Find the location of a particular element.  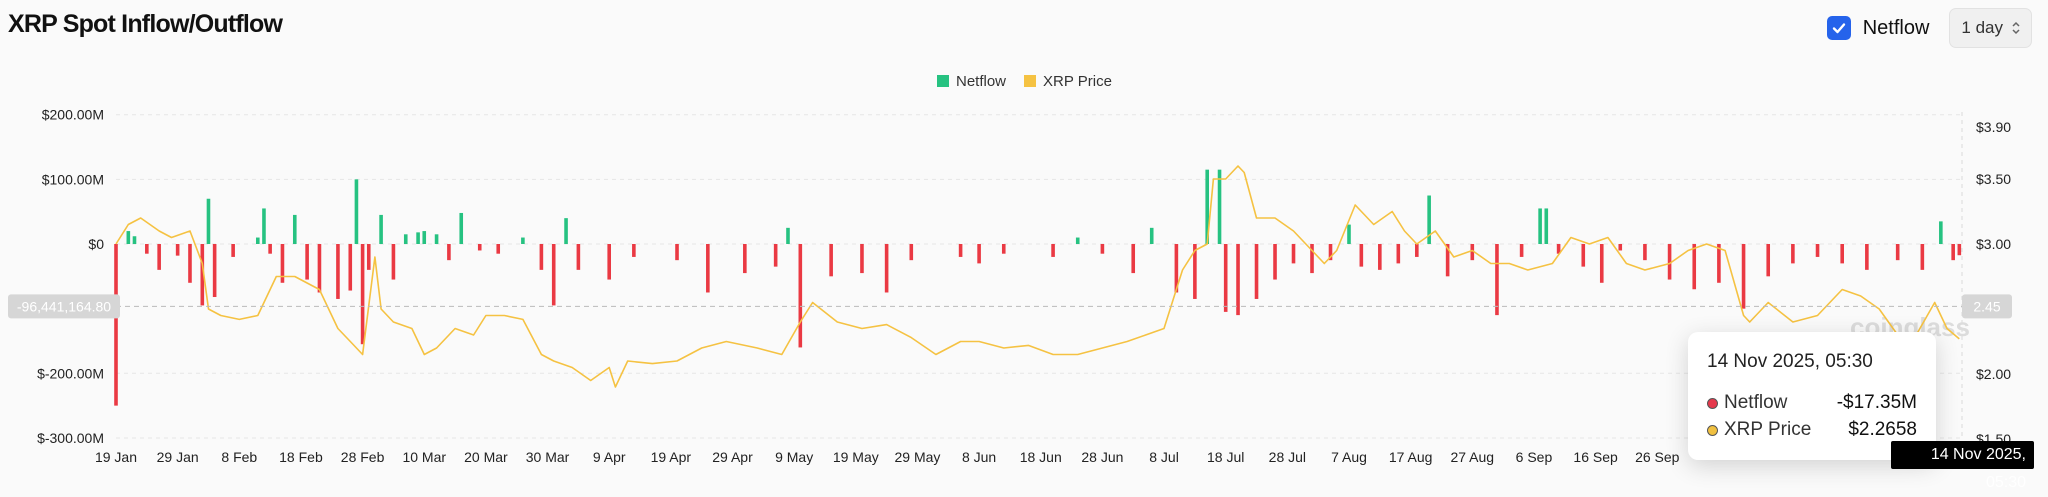

y-tick-right: $3.50 is located at coordinates (1993, 179).